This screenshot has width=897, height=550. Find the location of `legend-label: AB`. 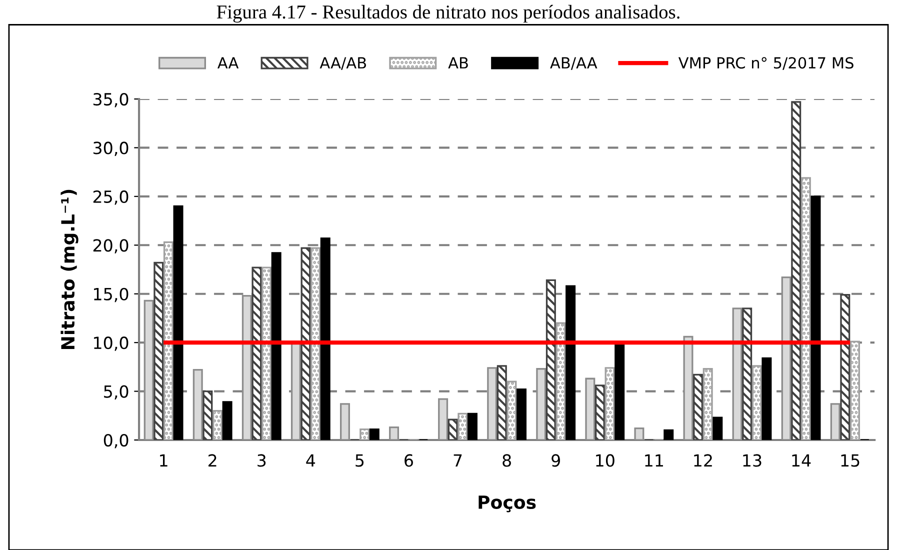

legend-label: AB is located at coordinates (458, 62).